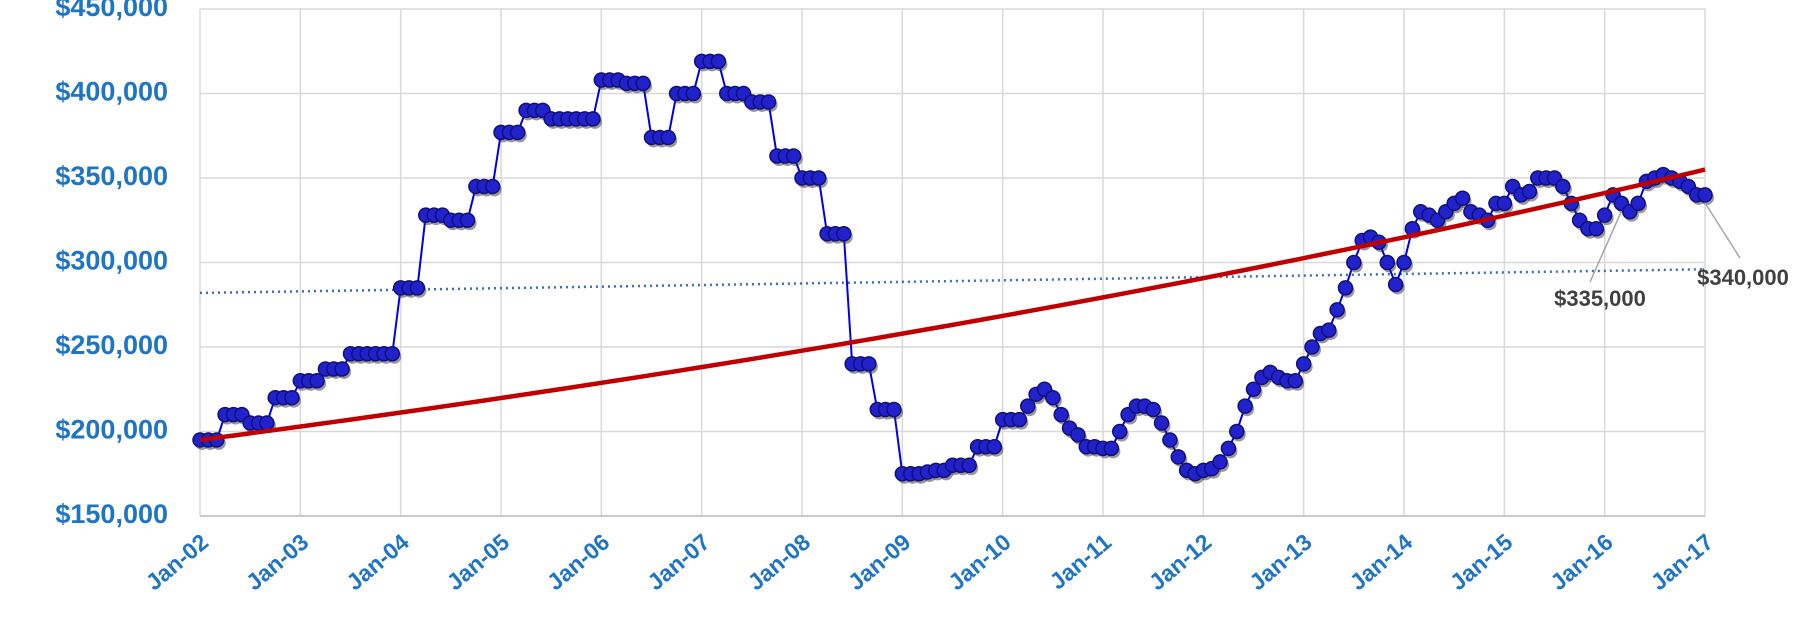  What do you see at coordinates (111, 176) in the screenshot?
I see `y-tick-label: $350,000` at bounding box center [111, 176].